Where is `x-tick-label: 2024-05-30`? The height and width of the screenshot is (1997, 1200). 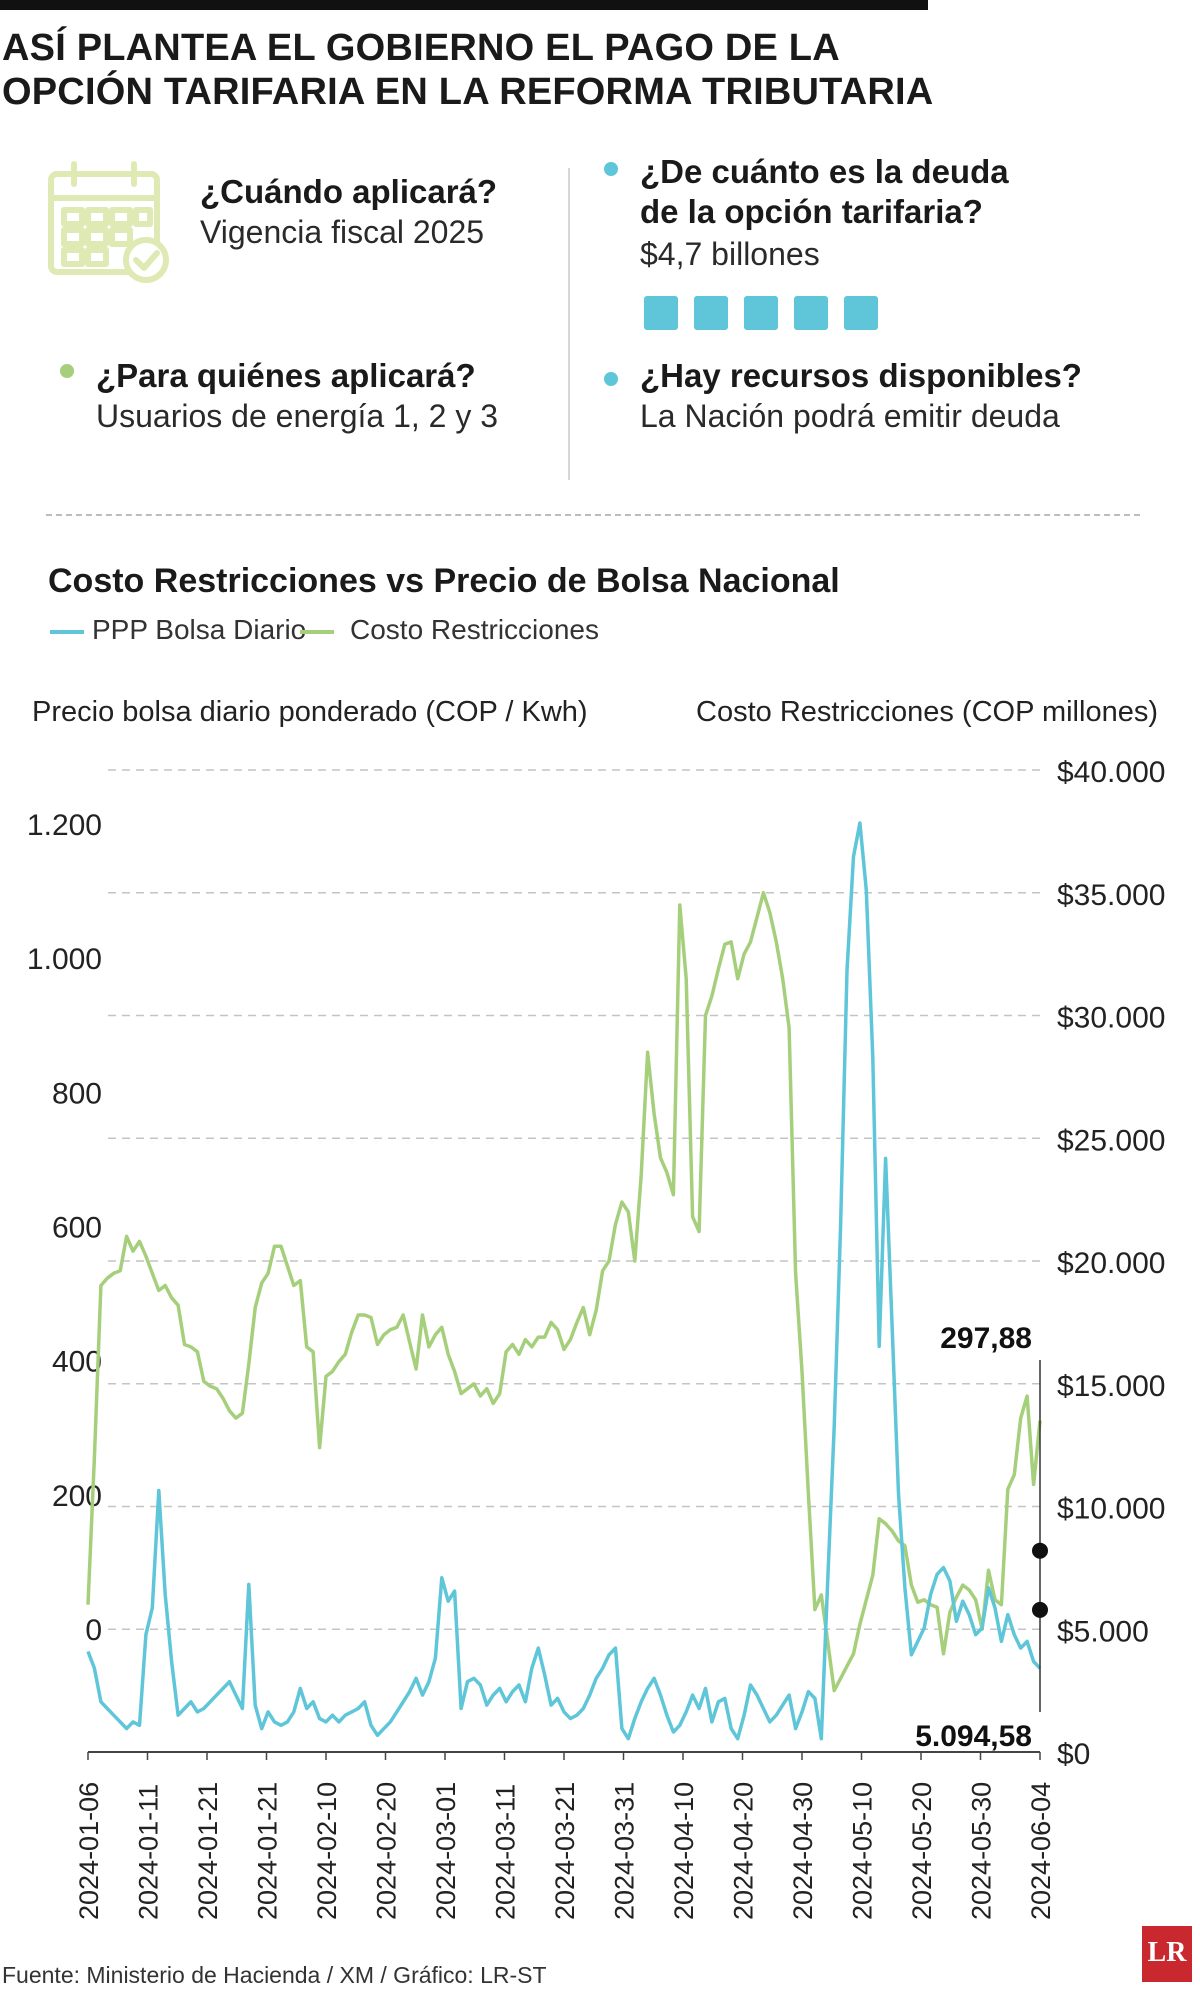
x-tick-label: 2024-05-30 is located at coordinates (982, 1851).